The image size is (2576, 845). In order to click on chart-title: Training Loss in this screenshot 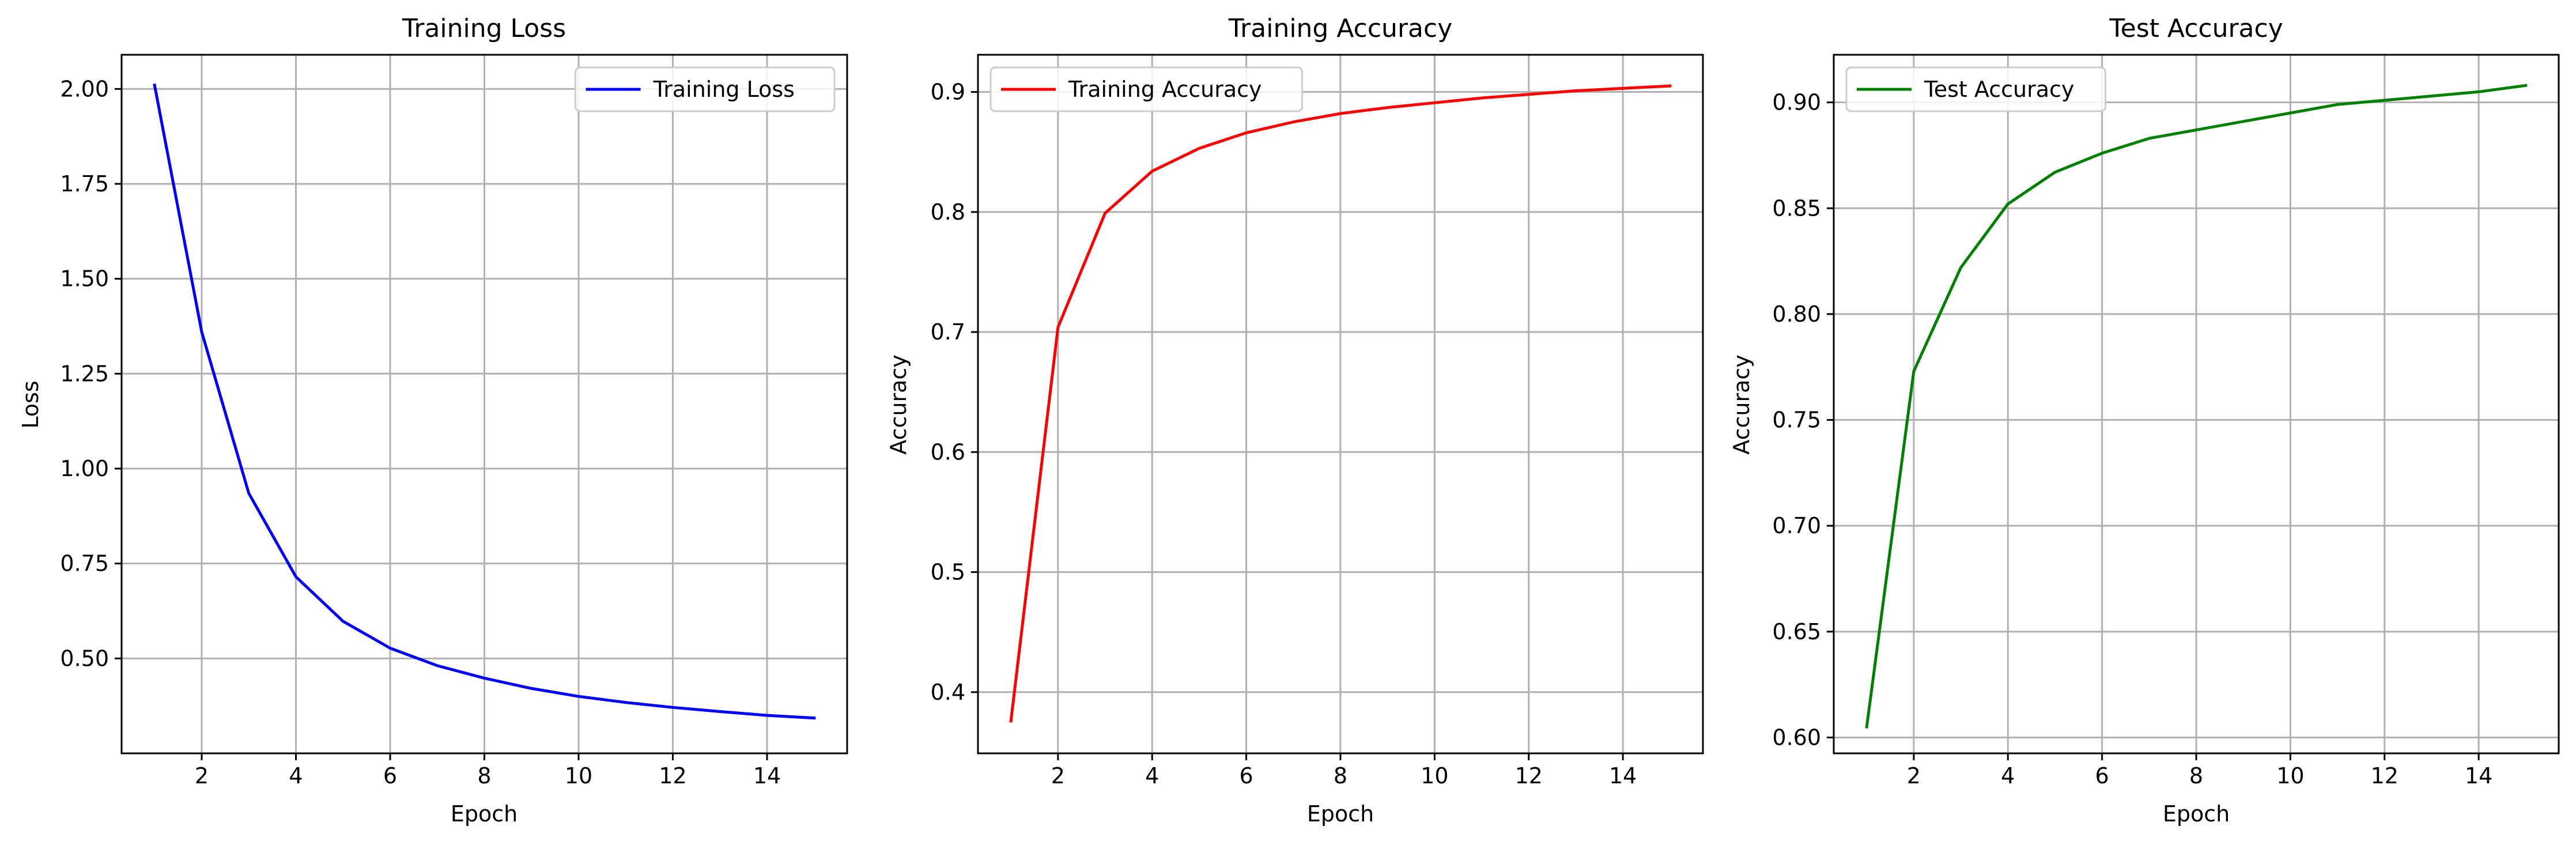, I will do `click(484, 28)`.